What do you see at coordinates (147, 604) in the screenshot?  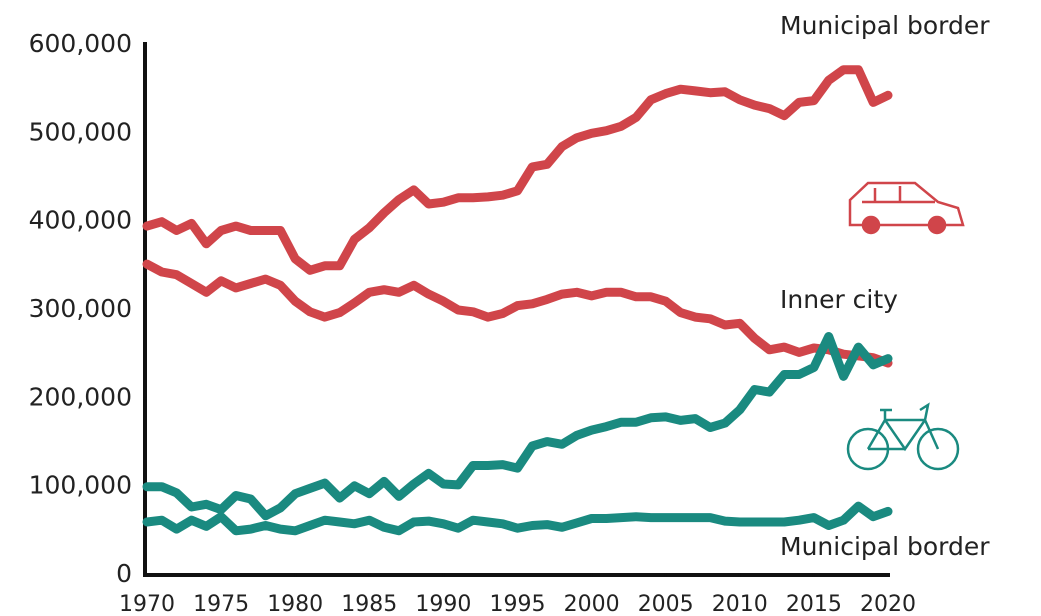 I see `x-tick-label: 1970` at bounding box center [147, 604].